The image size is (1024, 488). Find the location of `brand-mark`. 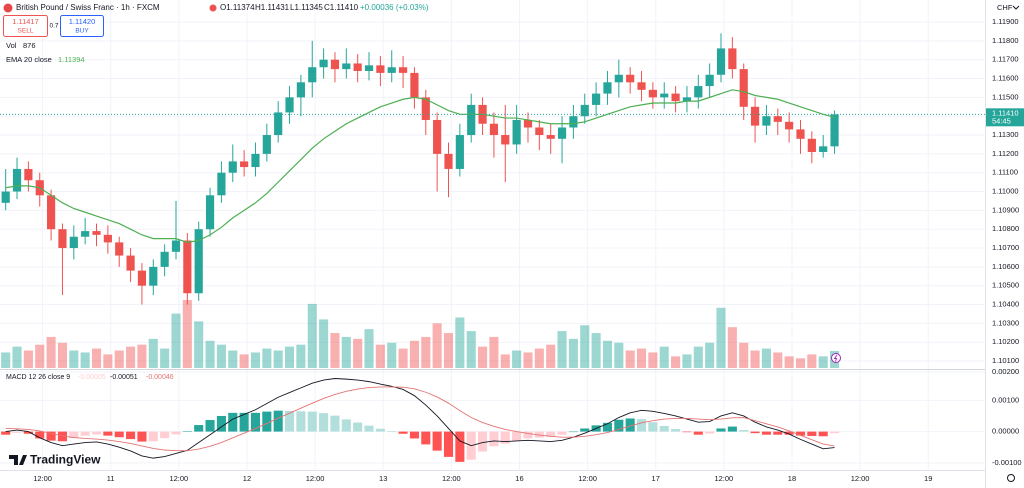

brand-mark is located at coordinates (18, 460).